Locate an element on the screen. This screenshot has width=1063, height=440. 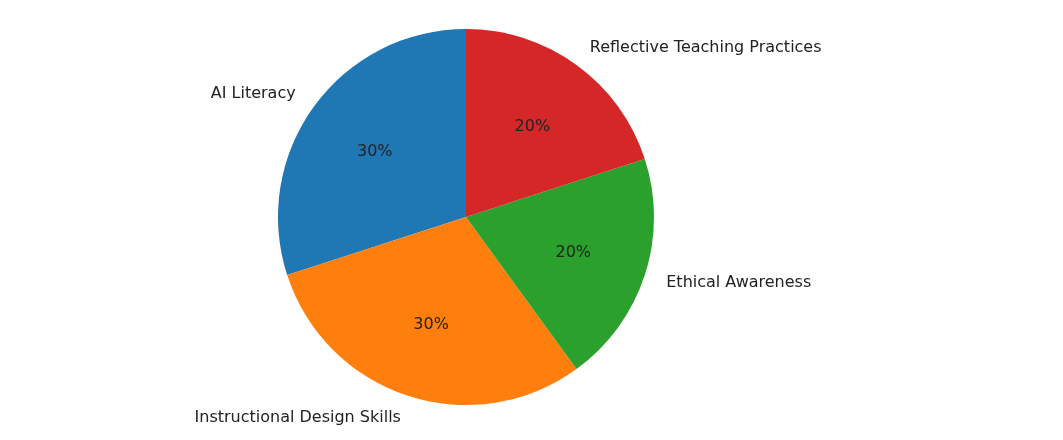
slice-label: AI Literacy is located at coordinates (253, 93).